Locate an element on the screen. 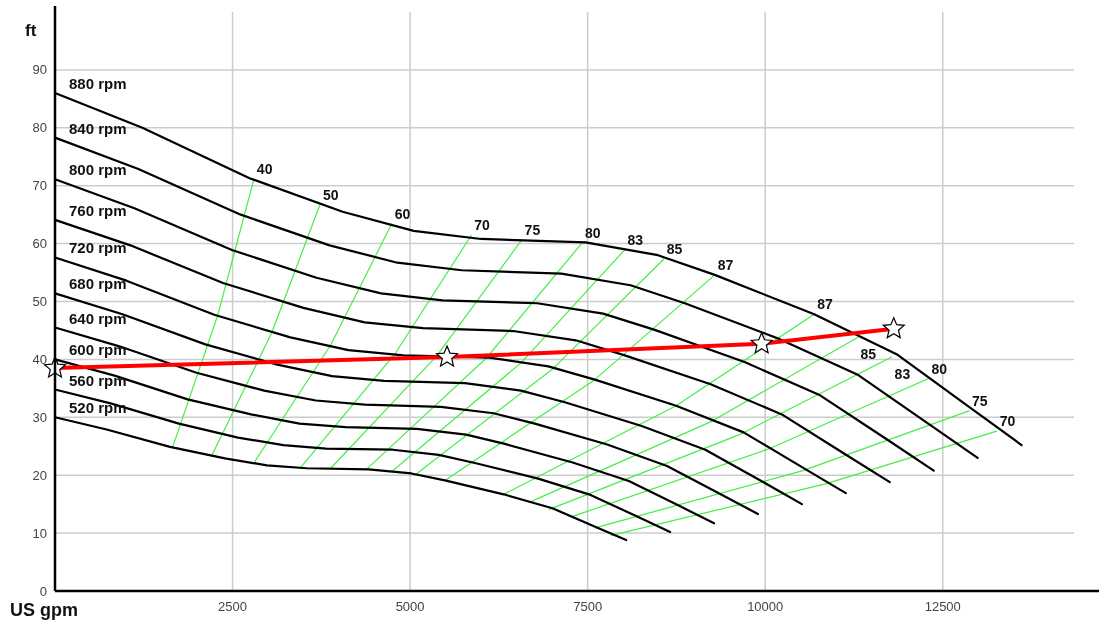 This screenshot has height=624, width=1109. x-tick-label: 12500 is located at coordinates (942, 606).